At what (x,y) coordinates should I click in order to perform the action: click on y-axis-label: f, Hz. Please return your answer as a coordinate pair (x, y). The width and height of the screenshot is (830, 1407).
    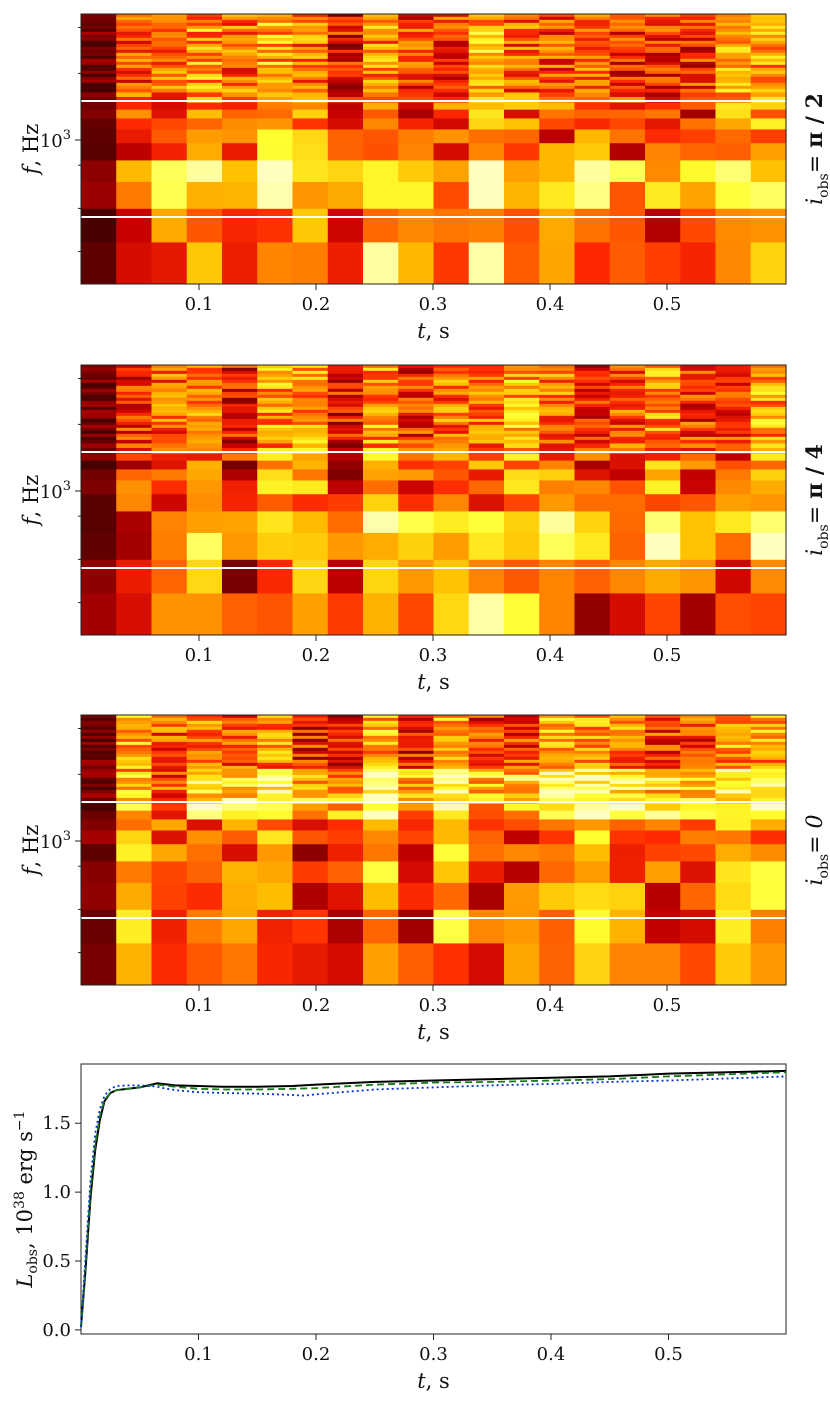
    Looking at the image, I should click on (31, 150).